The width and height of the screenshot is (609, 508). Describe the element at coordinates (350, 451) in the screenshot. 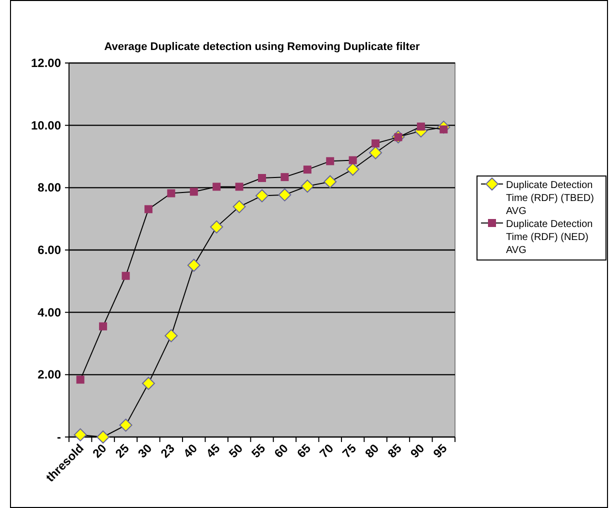

I see `x-tick-label: 75` at that location.